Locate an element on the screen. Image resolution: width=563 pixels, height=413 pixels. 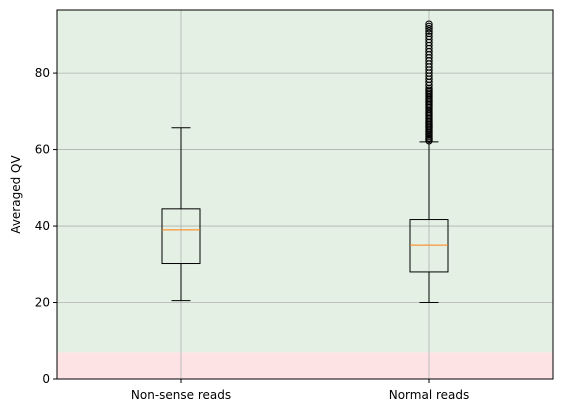
background-band is located at coordinates (305, 365).